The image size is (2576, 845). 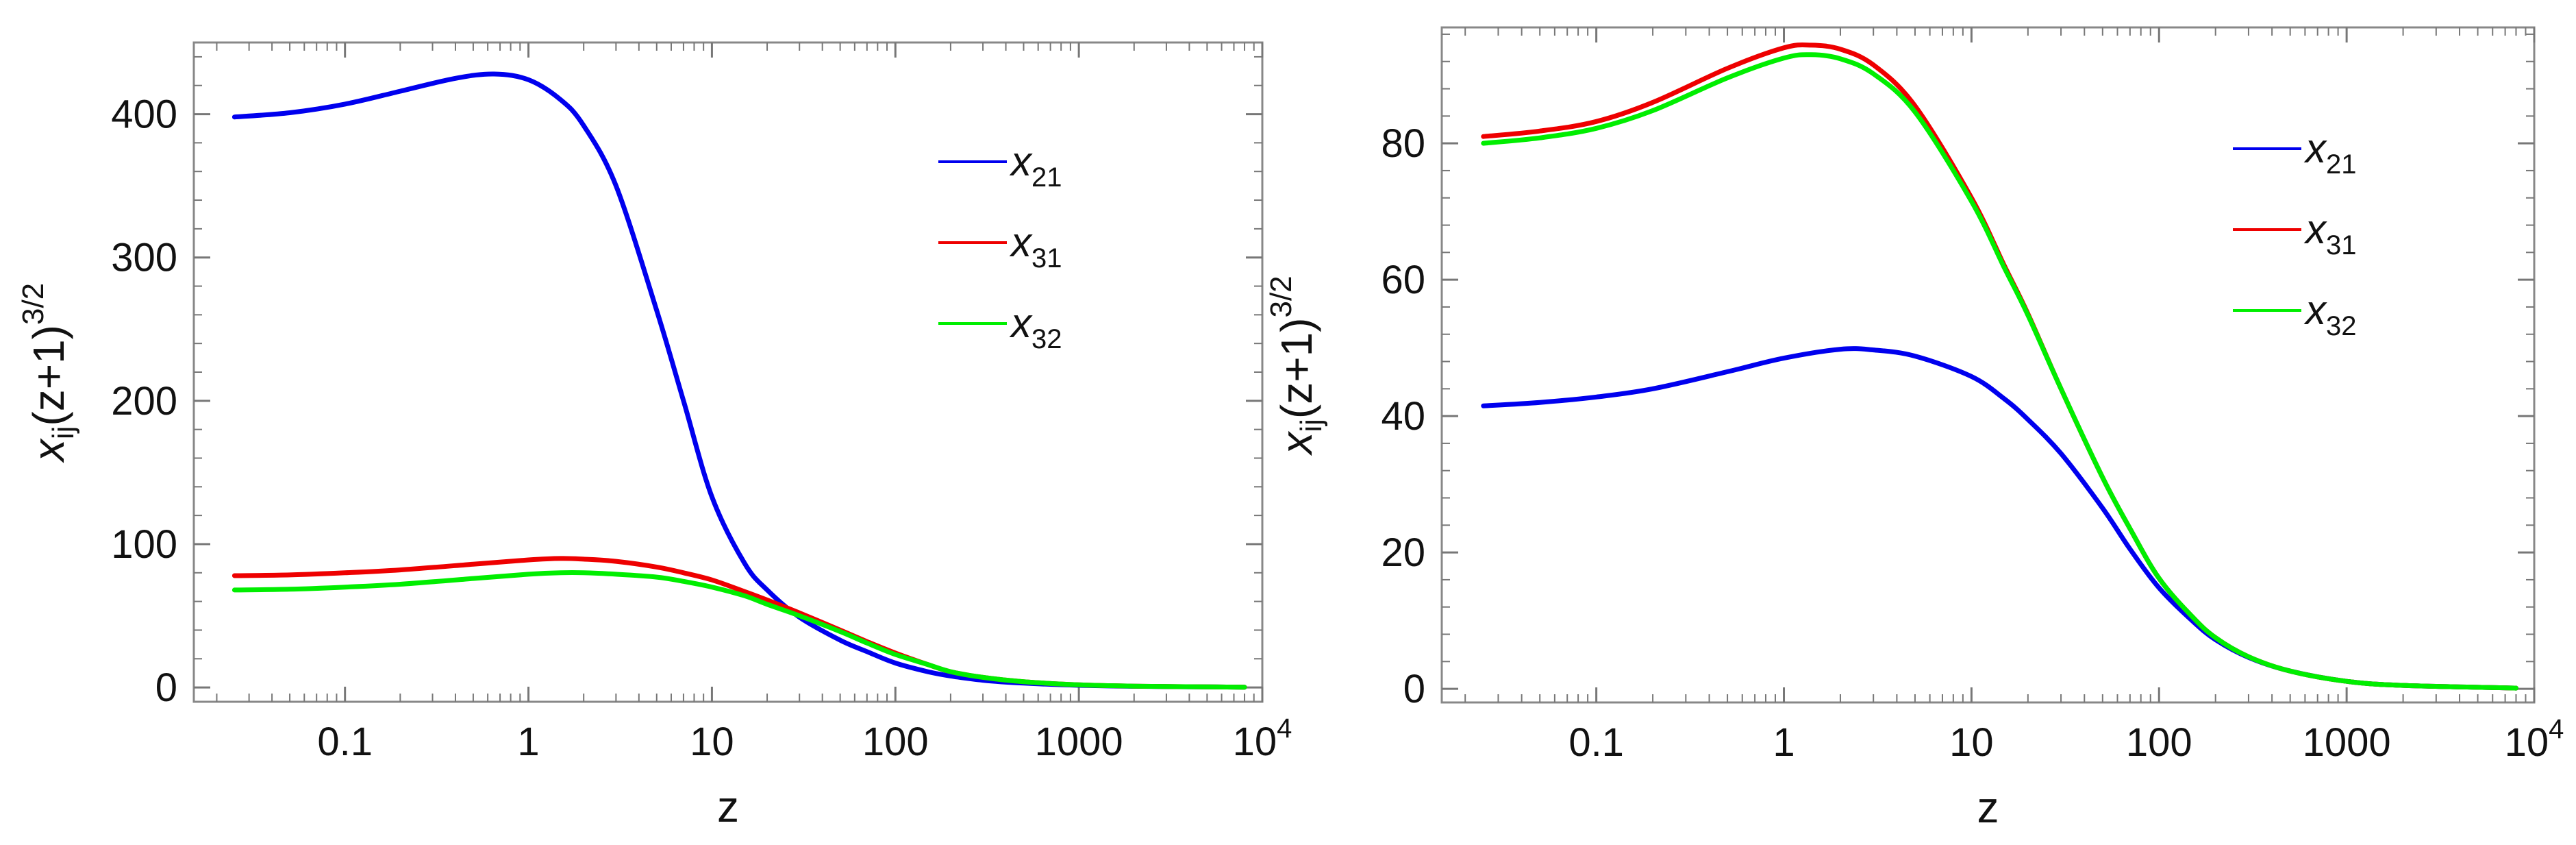 What do you see at coordinates (1403, 416) in the screenshot?
I see `y-tick-label: 40` at bounding box center [1403, 416].